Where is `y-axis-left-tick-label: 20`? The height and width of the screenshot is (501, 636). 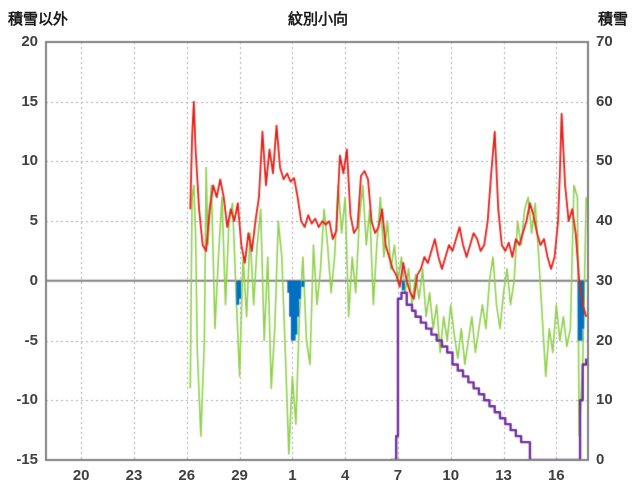 y-axis-left-tick-label: 20 is located at coordinates (29, 41).